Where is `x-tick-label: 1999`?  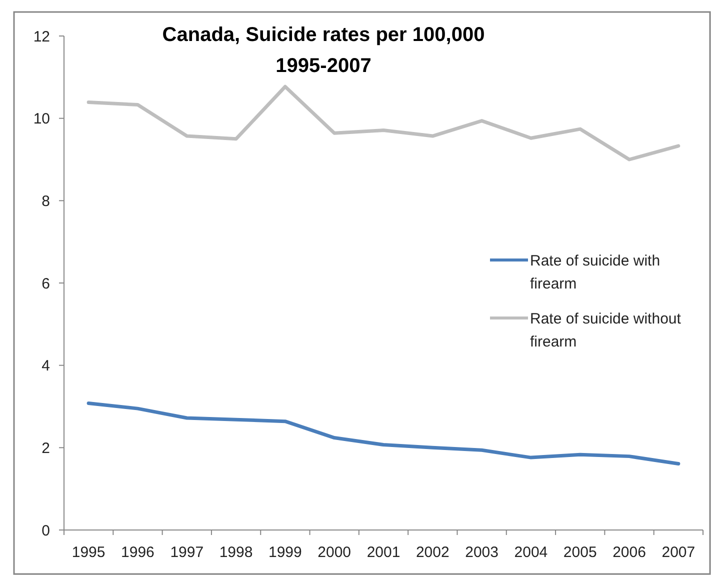 x-tick-label: 1999 is located at coordinates (285, 552).